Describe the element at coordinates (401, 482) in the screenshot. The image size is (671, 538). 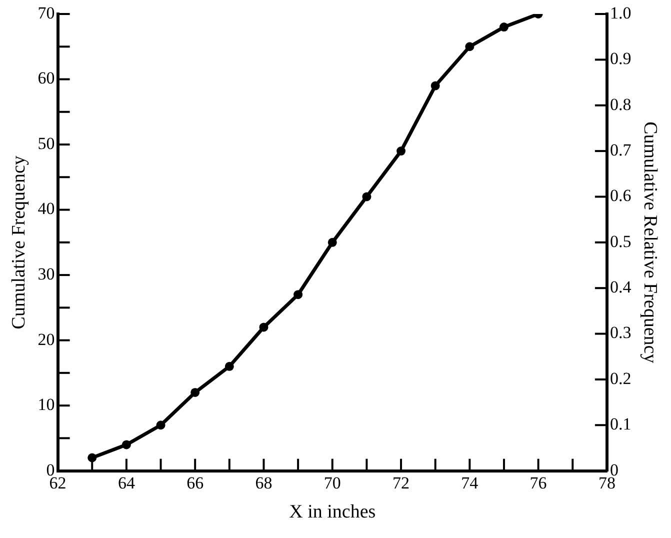
I see `x-tick-label: 72` at that location.